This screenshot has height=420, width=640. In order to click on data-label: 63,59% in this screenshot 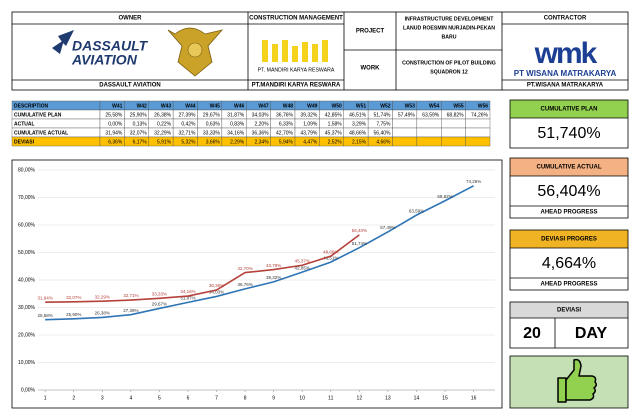, I will do `click(416, 210)`.